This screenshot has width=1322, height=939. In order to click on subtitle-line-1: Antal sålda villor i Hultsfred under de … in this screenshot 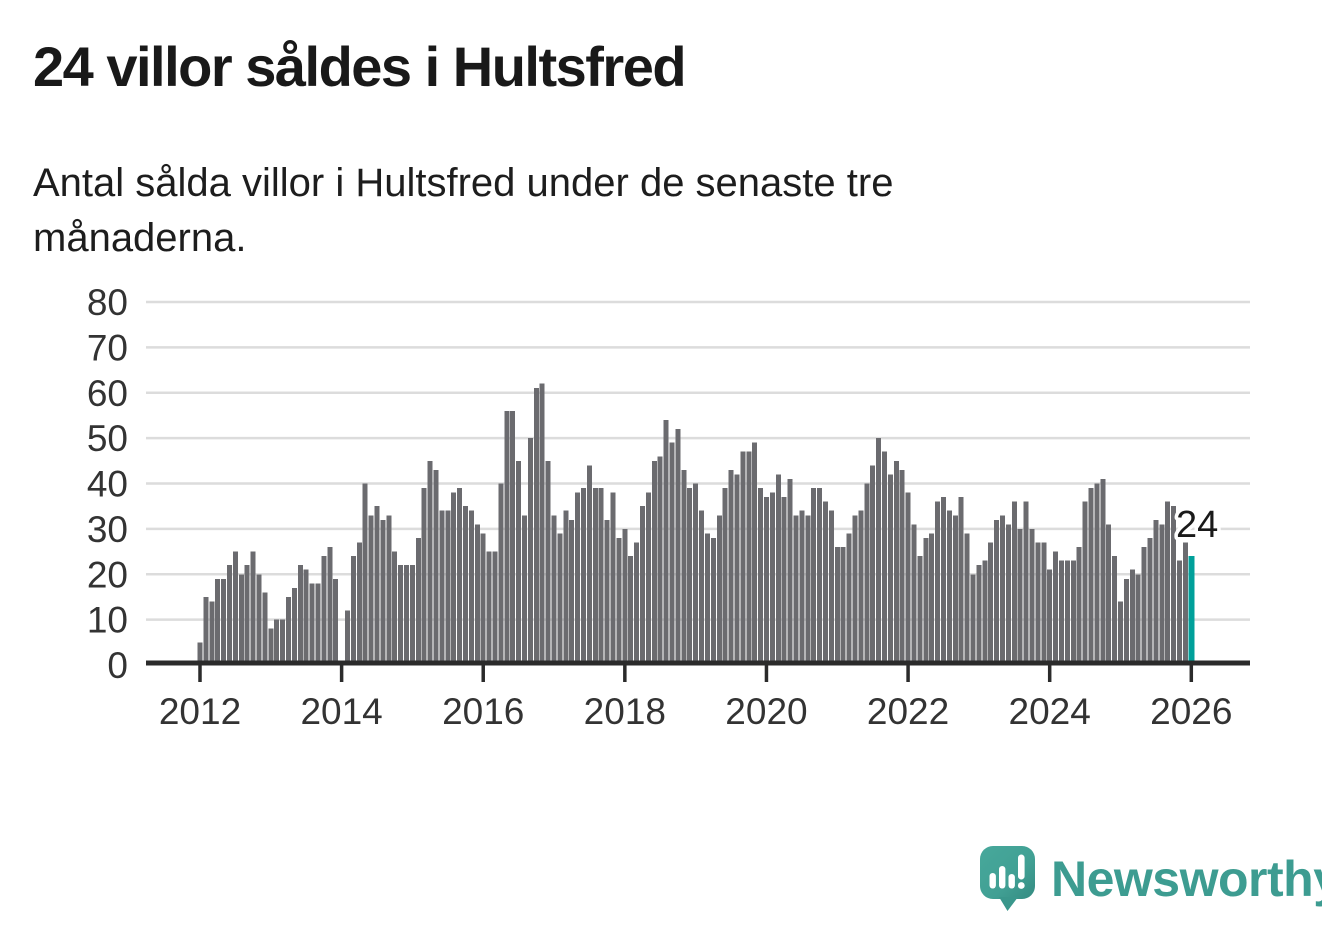, I will do `click(463, 183)`.